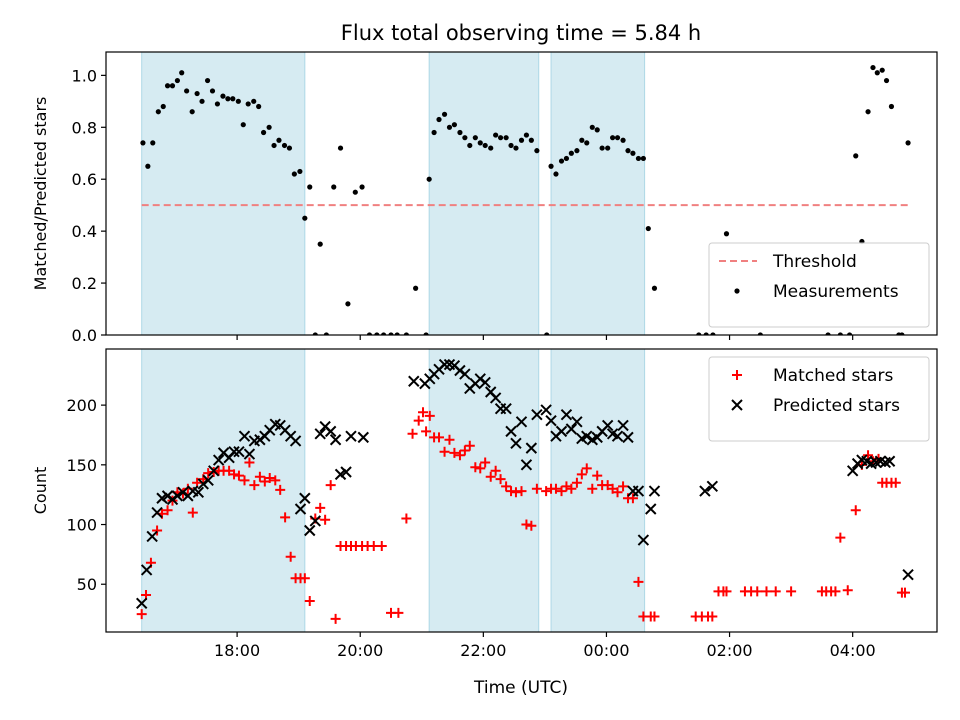  I want to click on x-tick-label: 02:00, so click(730, 650).